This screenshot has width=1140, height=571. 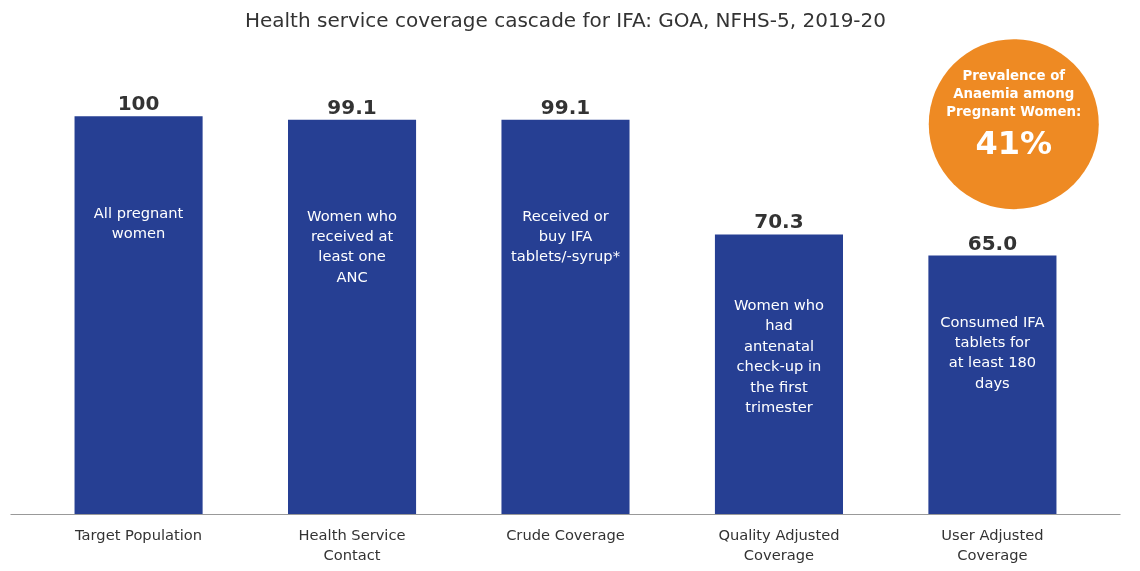 What do you see at coordinates (992, 351) in the screenshot?
I see `annotation: Consumed IFA tablets for at least 180 days` at bounding box center [992, 351].